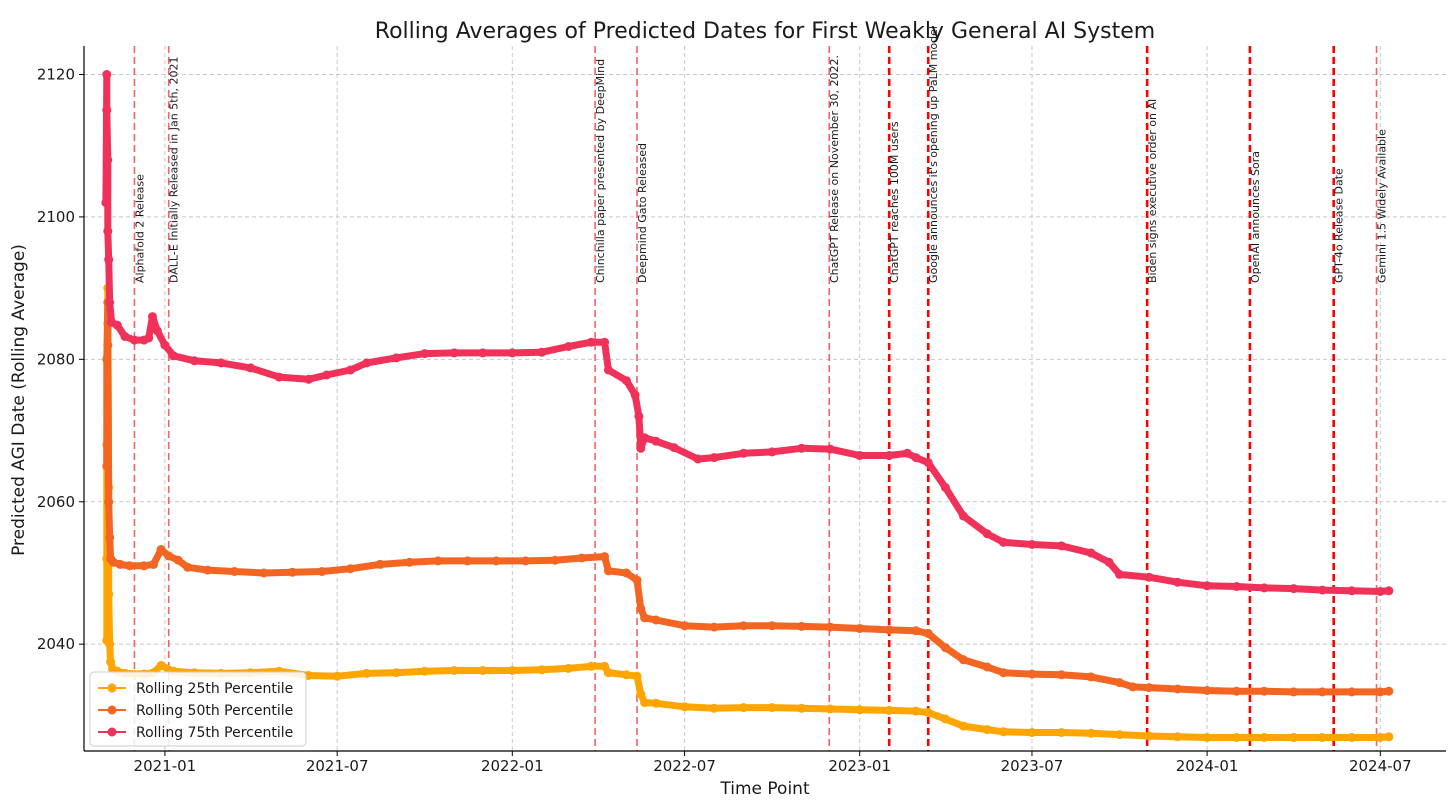 The image size is (1456, 807). Describe the element at coordinates (56, 502) in the screenshot. I see `y-tick-label: 2060` at that location.